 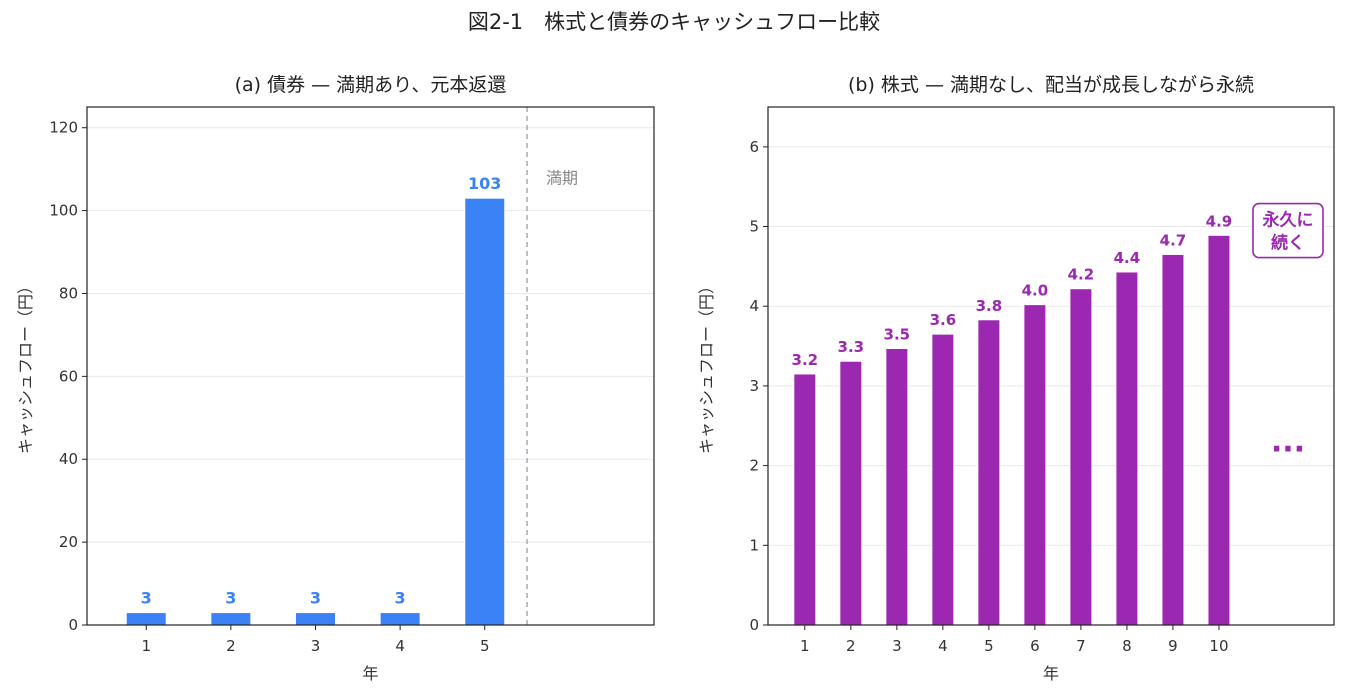 I want to click on y-tick-label: 60, so click(x=68, y=376).